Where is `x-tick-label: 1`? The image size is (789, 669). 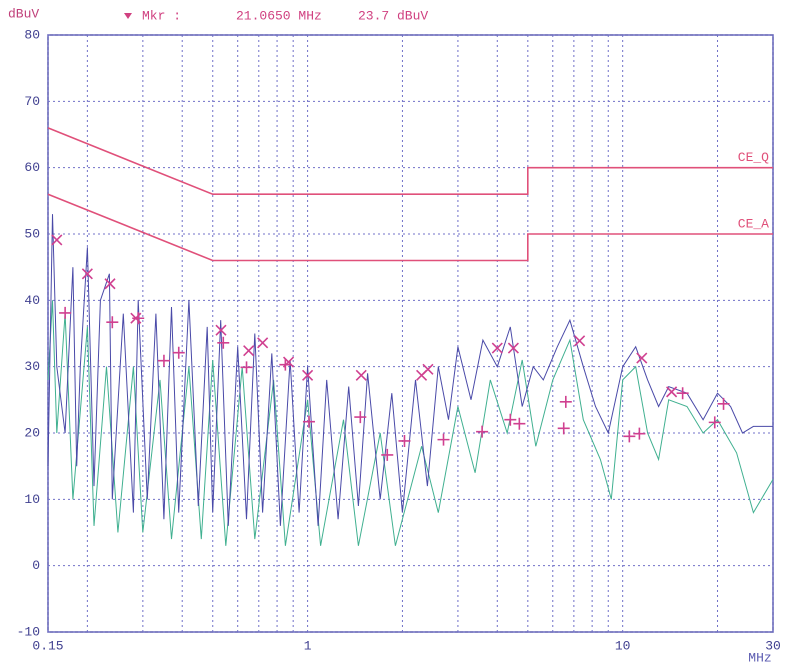
x-tick-label: 1 is located at coordinates (308, 645).